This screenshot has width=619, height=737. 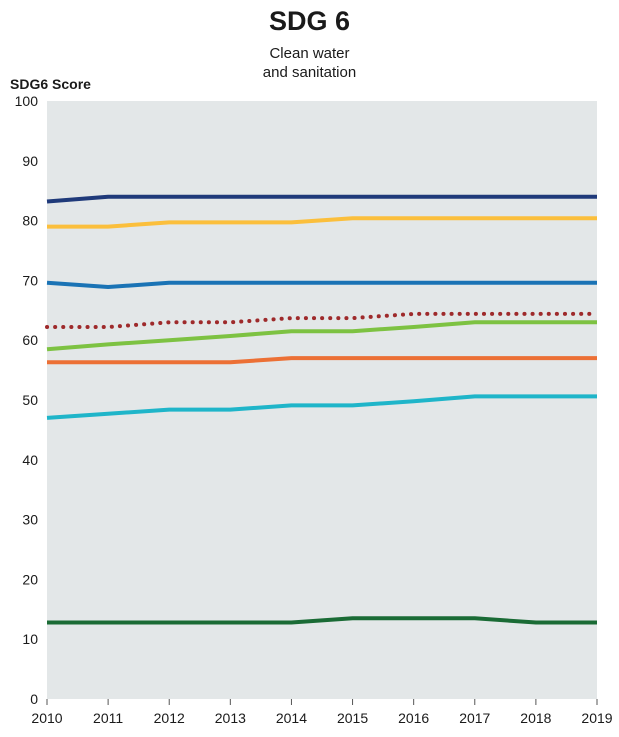 What do you see at coordinates (309, 63) in the screenshot?
I see `chart-subtitle: Clean water and sanitation` at bounding box center [309, 63].